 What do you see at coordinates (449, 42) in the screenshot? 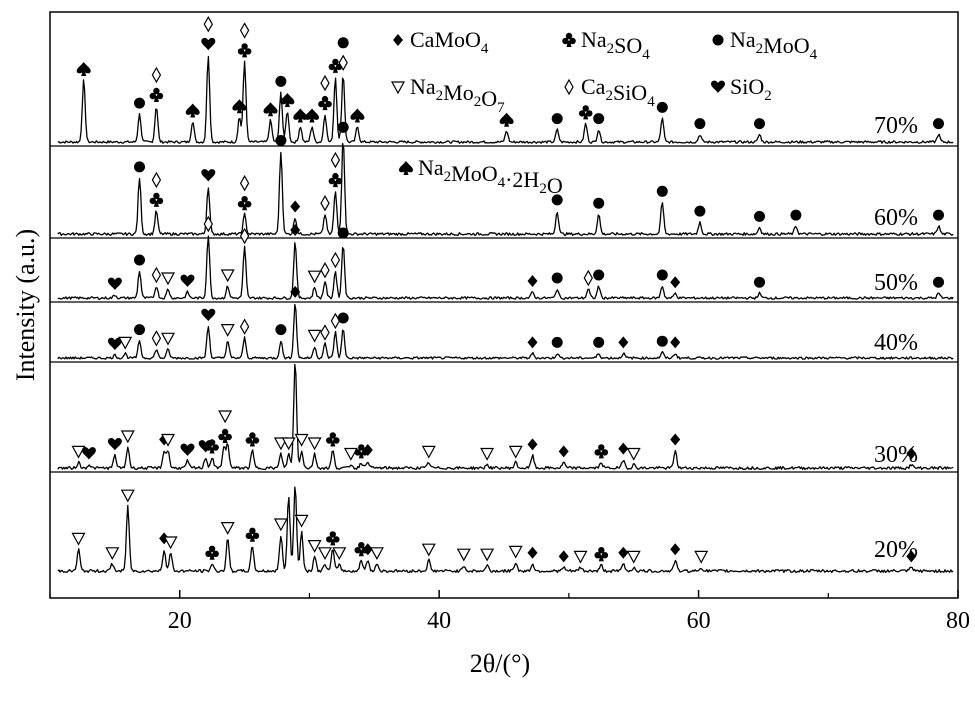
I see `legend-label: CaMoO4` at bounding box center [449, 42].